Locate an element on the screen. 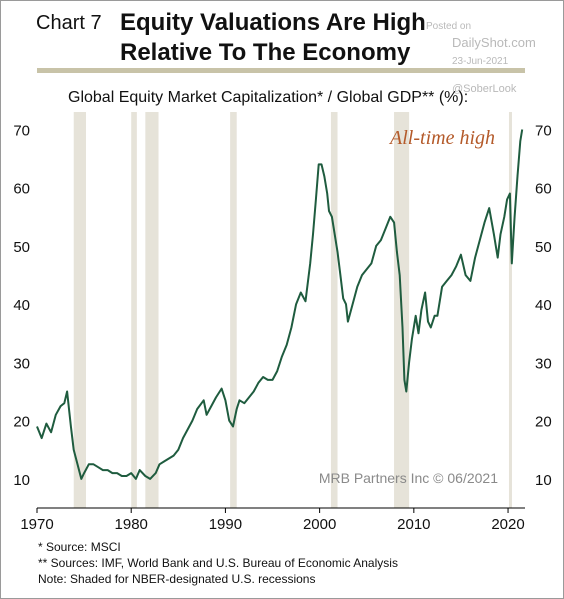 This screenshot has height=599, width=564. y-tick-label-right: 70 is located at coordinates (543, 130).